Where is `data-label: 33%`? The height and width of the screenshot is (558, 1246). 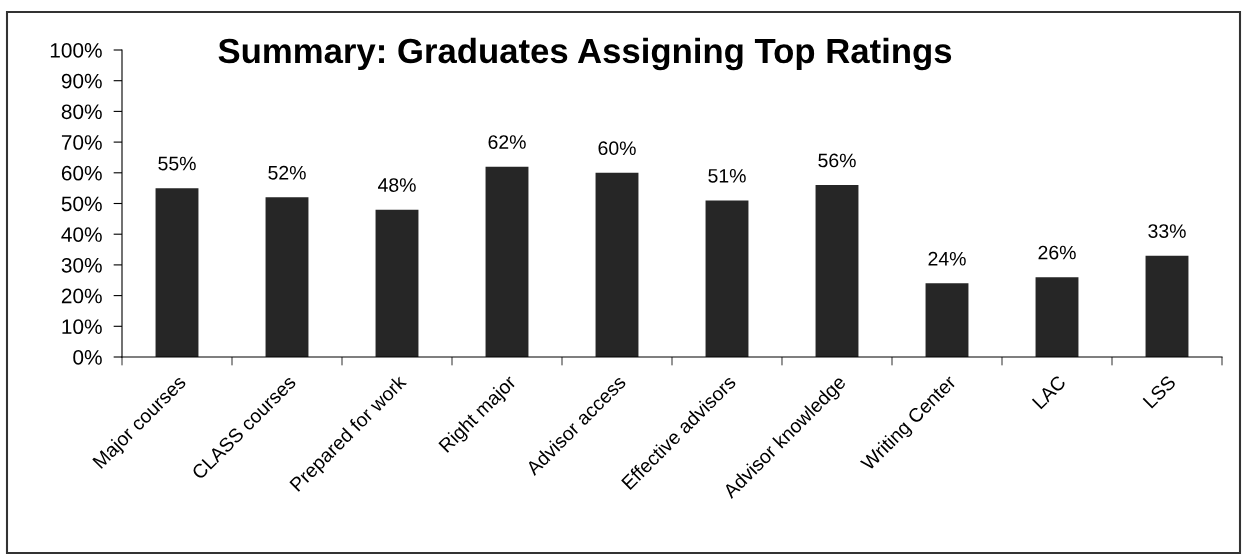 data-label: 33% is located at coordinates (1167, 231).